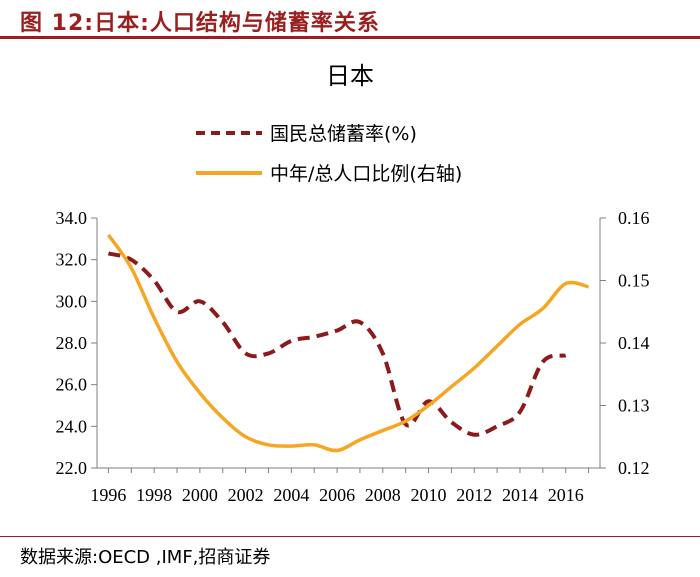 The width and height of the screenshot is (700, 577). What do you see at coordinates (72, 343) in the screenshot?
I see `left-tick-label: 28.0` at bounding box center [72, 343].